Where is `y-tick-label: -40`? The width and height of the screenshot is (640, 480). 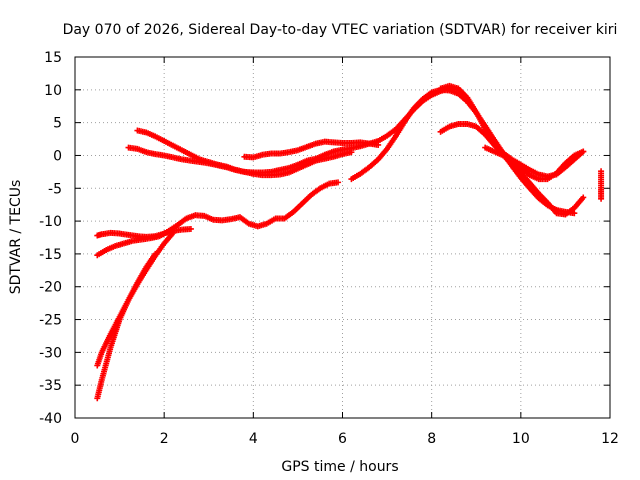 y-tick-label: -40 is located at coordinates (50, 419).